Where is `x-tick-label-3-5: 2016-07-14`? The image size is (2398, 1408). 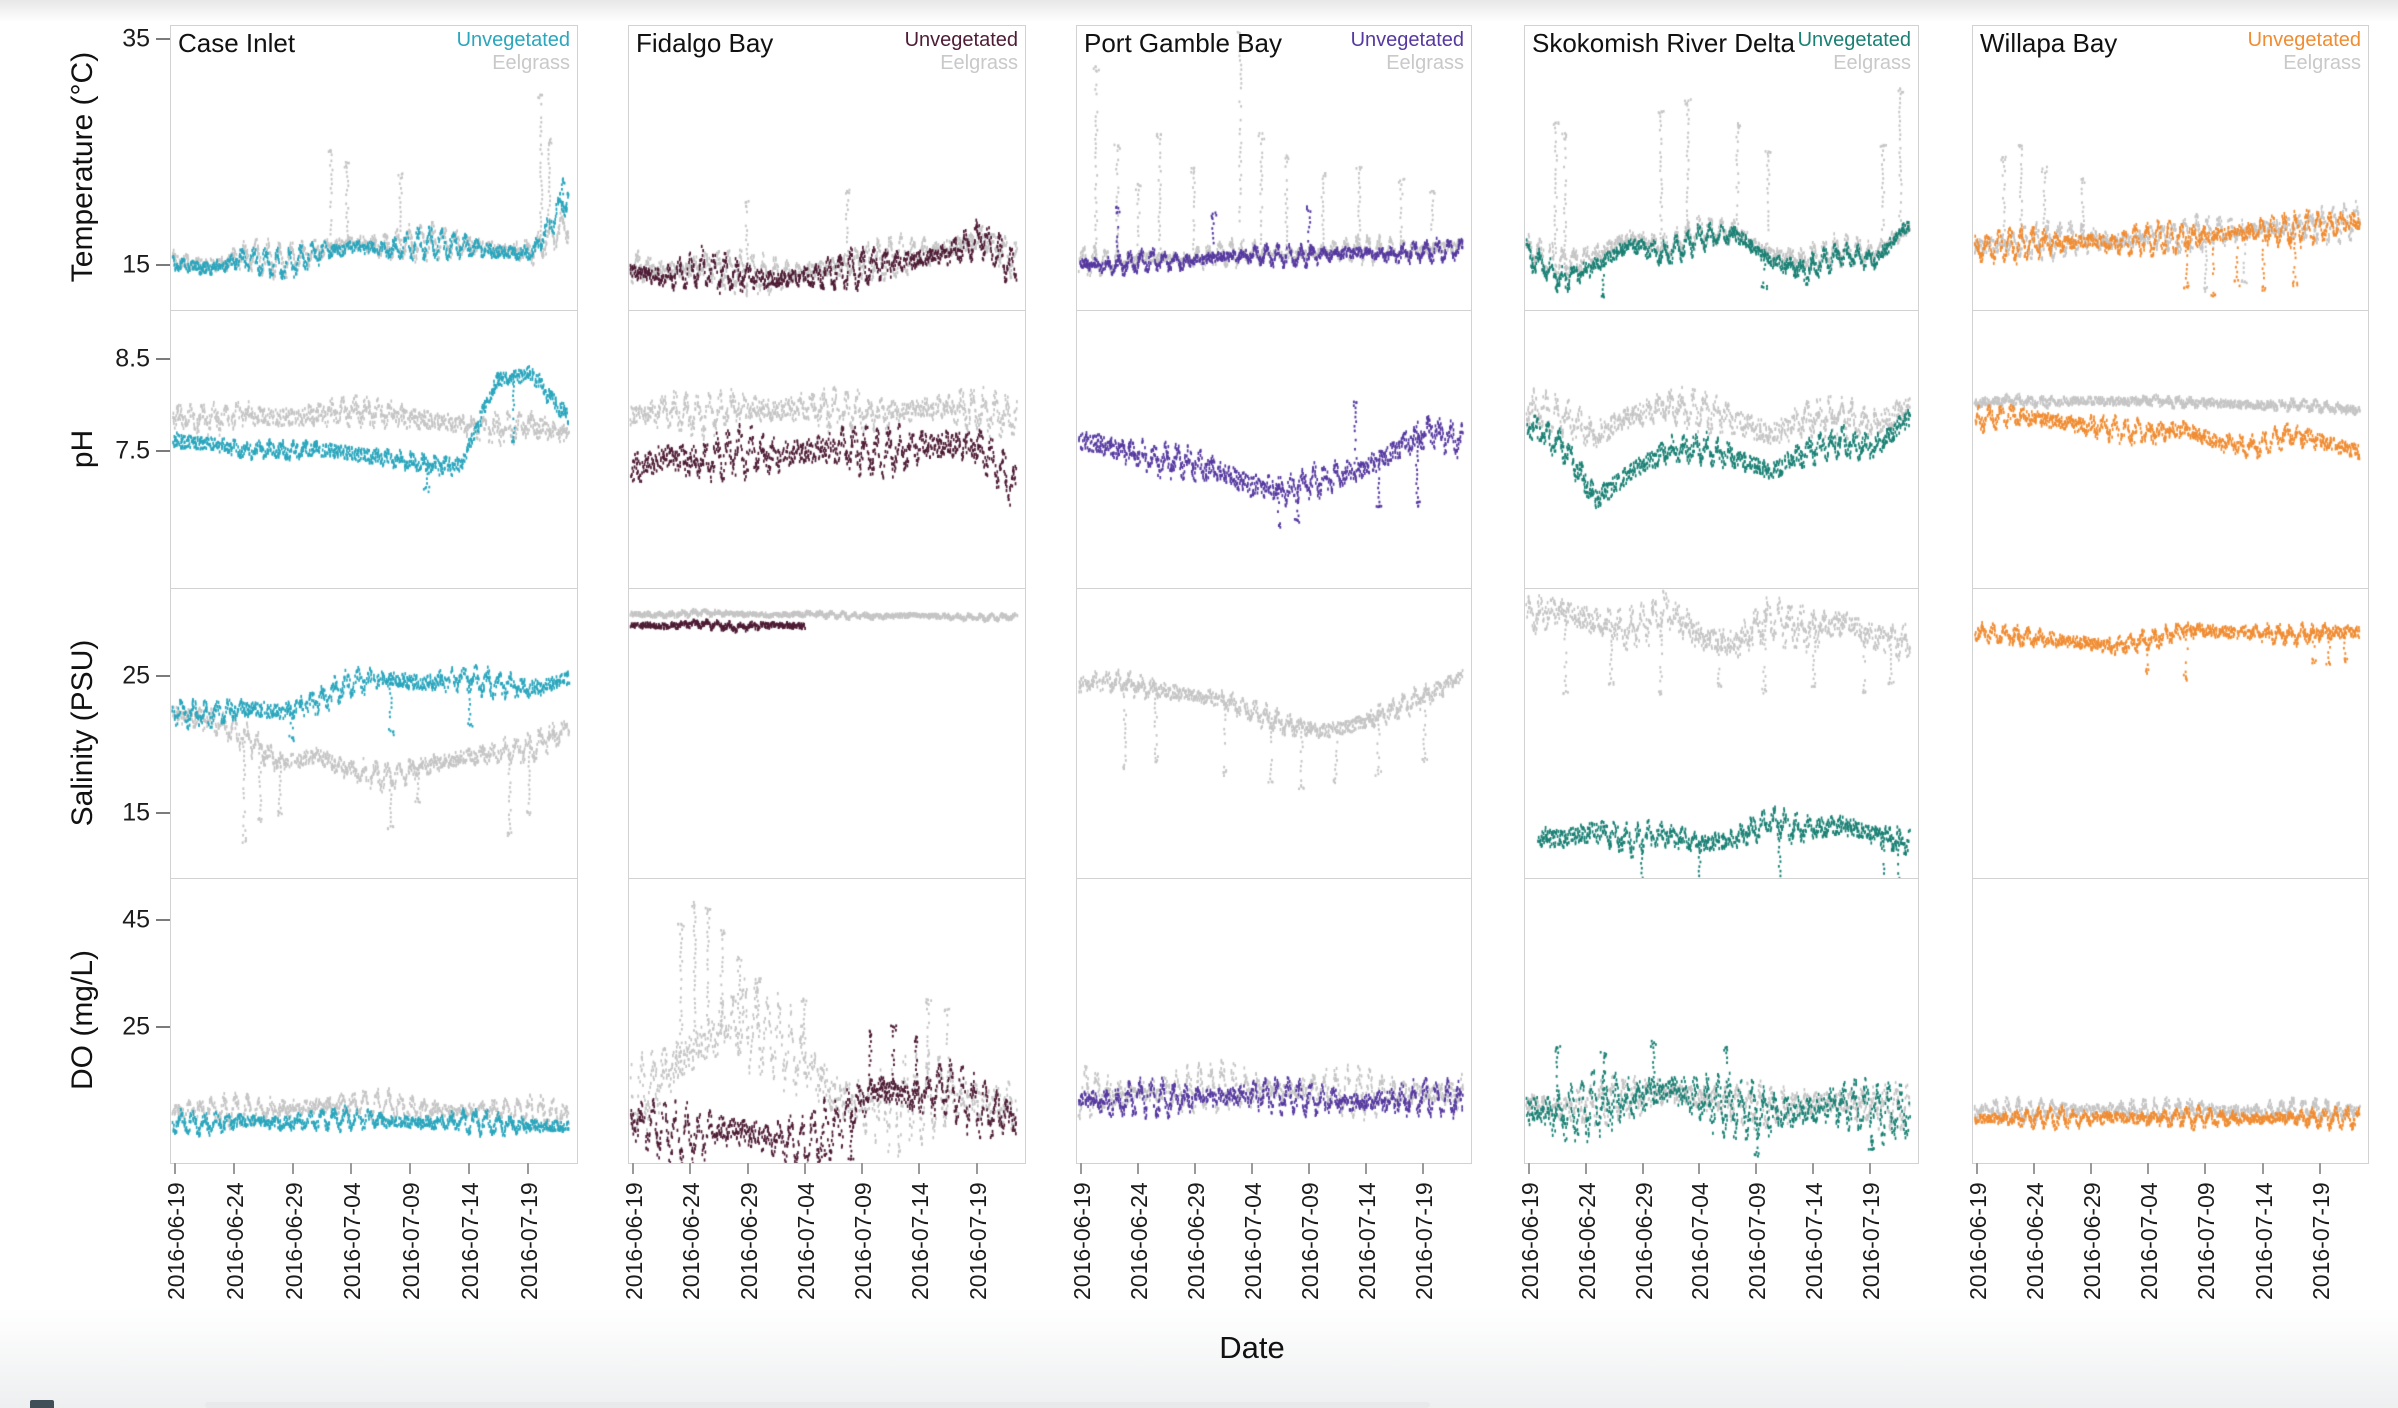
x-tick-label-3-5: 2016-07-14 is located at coordinates (1814, 1241).